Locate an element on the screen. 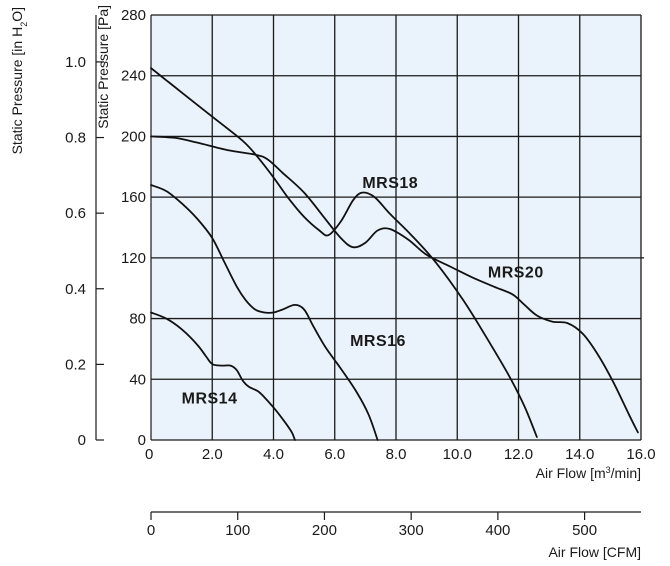 The height and width of the screenshot is (566, 670). y-tick-label: 80 is located at coordinates (137, 319).